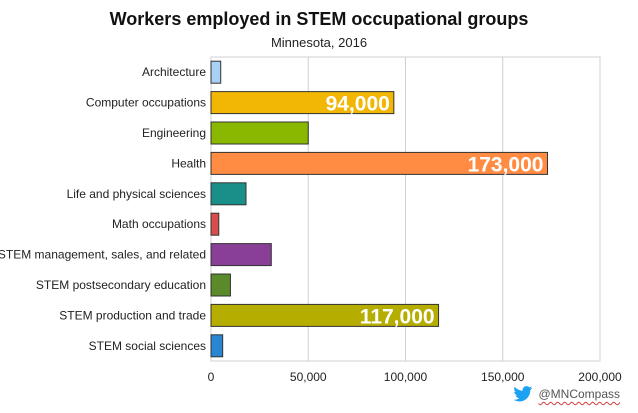 The height and width of the screenshot is (413, 638). Describe the element at coordinates (174, 72) in the screenshot. I see `category-label: Architecture` at that location.